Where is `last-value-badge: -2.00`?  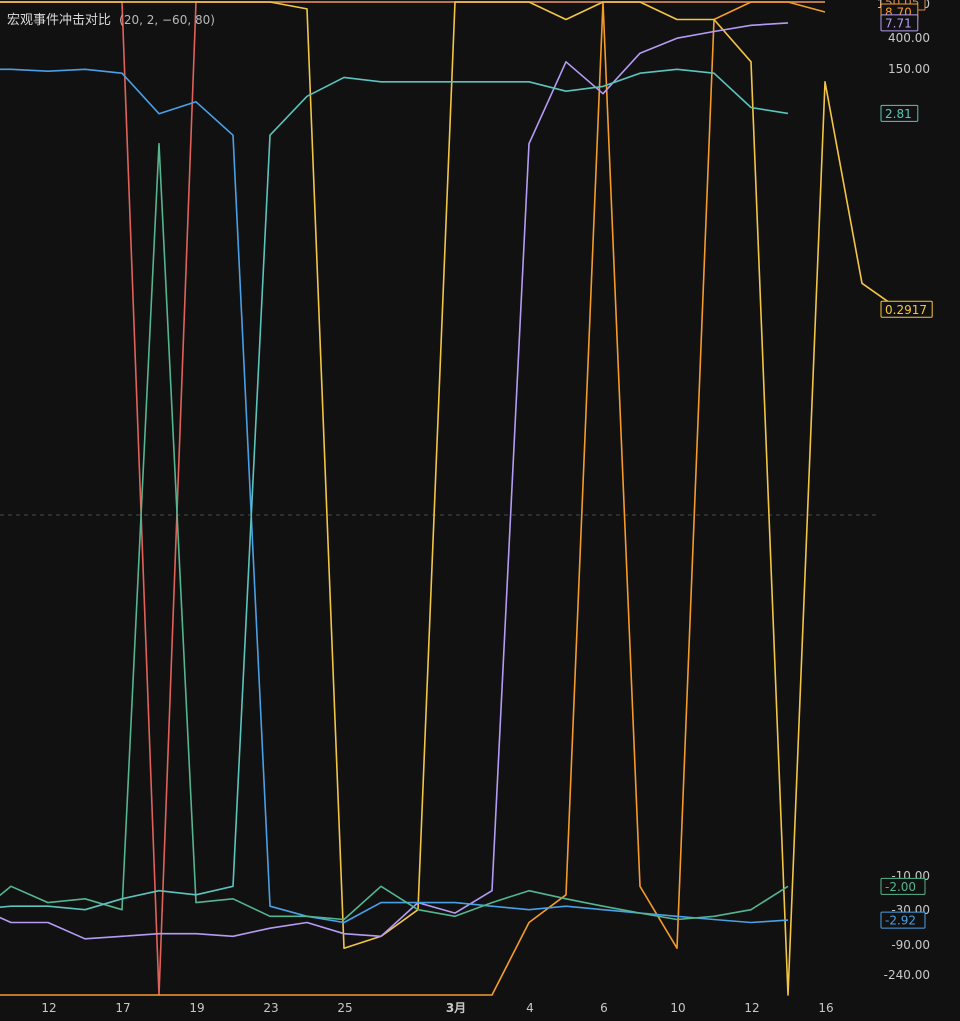 last-value-badge: -2.00 is located at coordinates (903, 886).